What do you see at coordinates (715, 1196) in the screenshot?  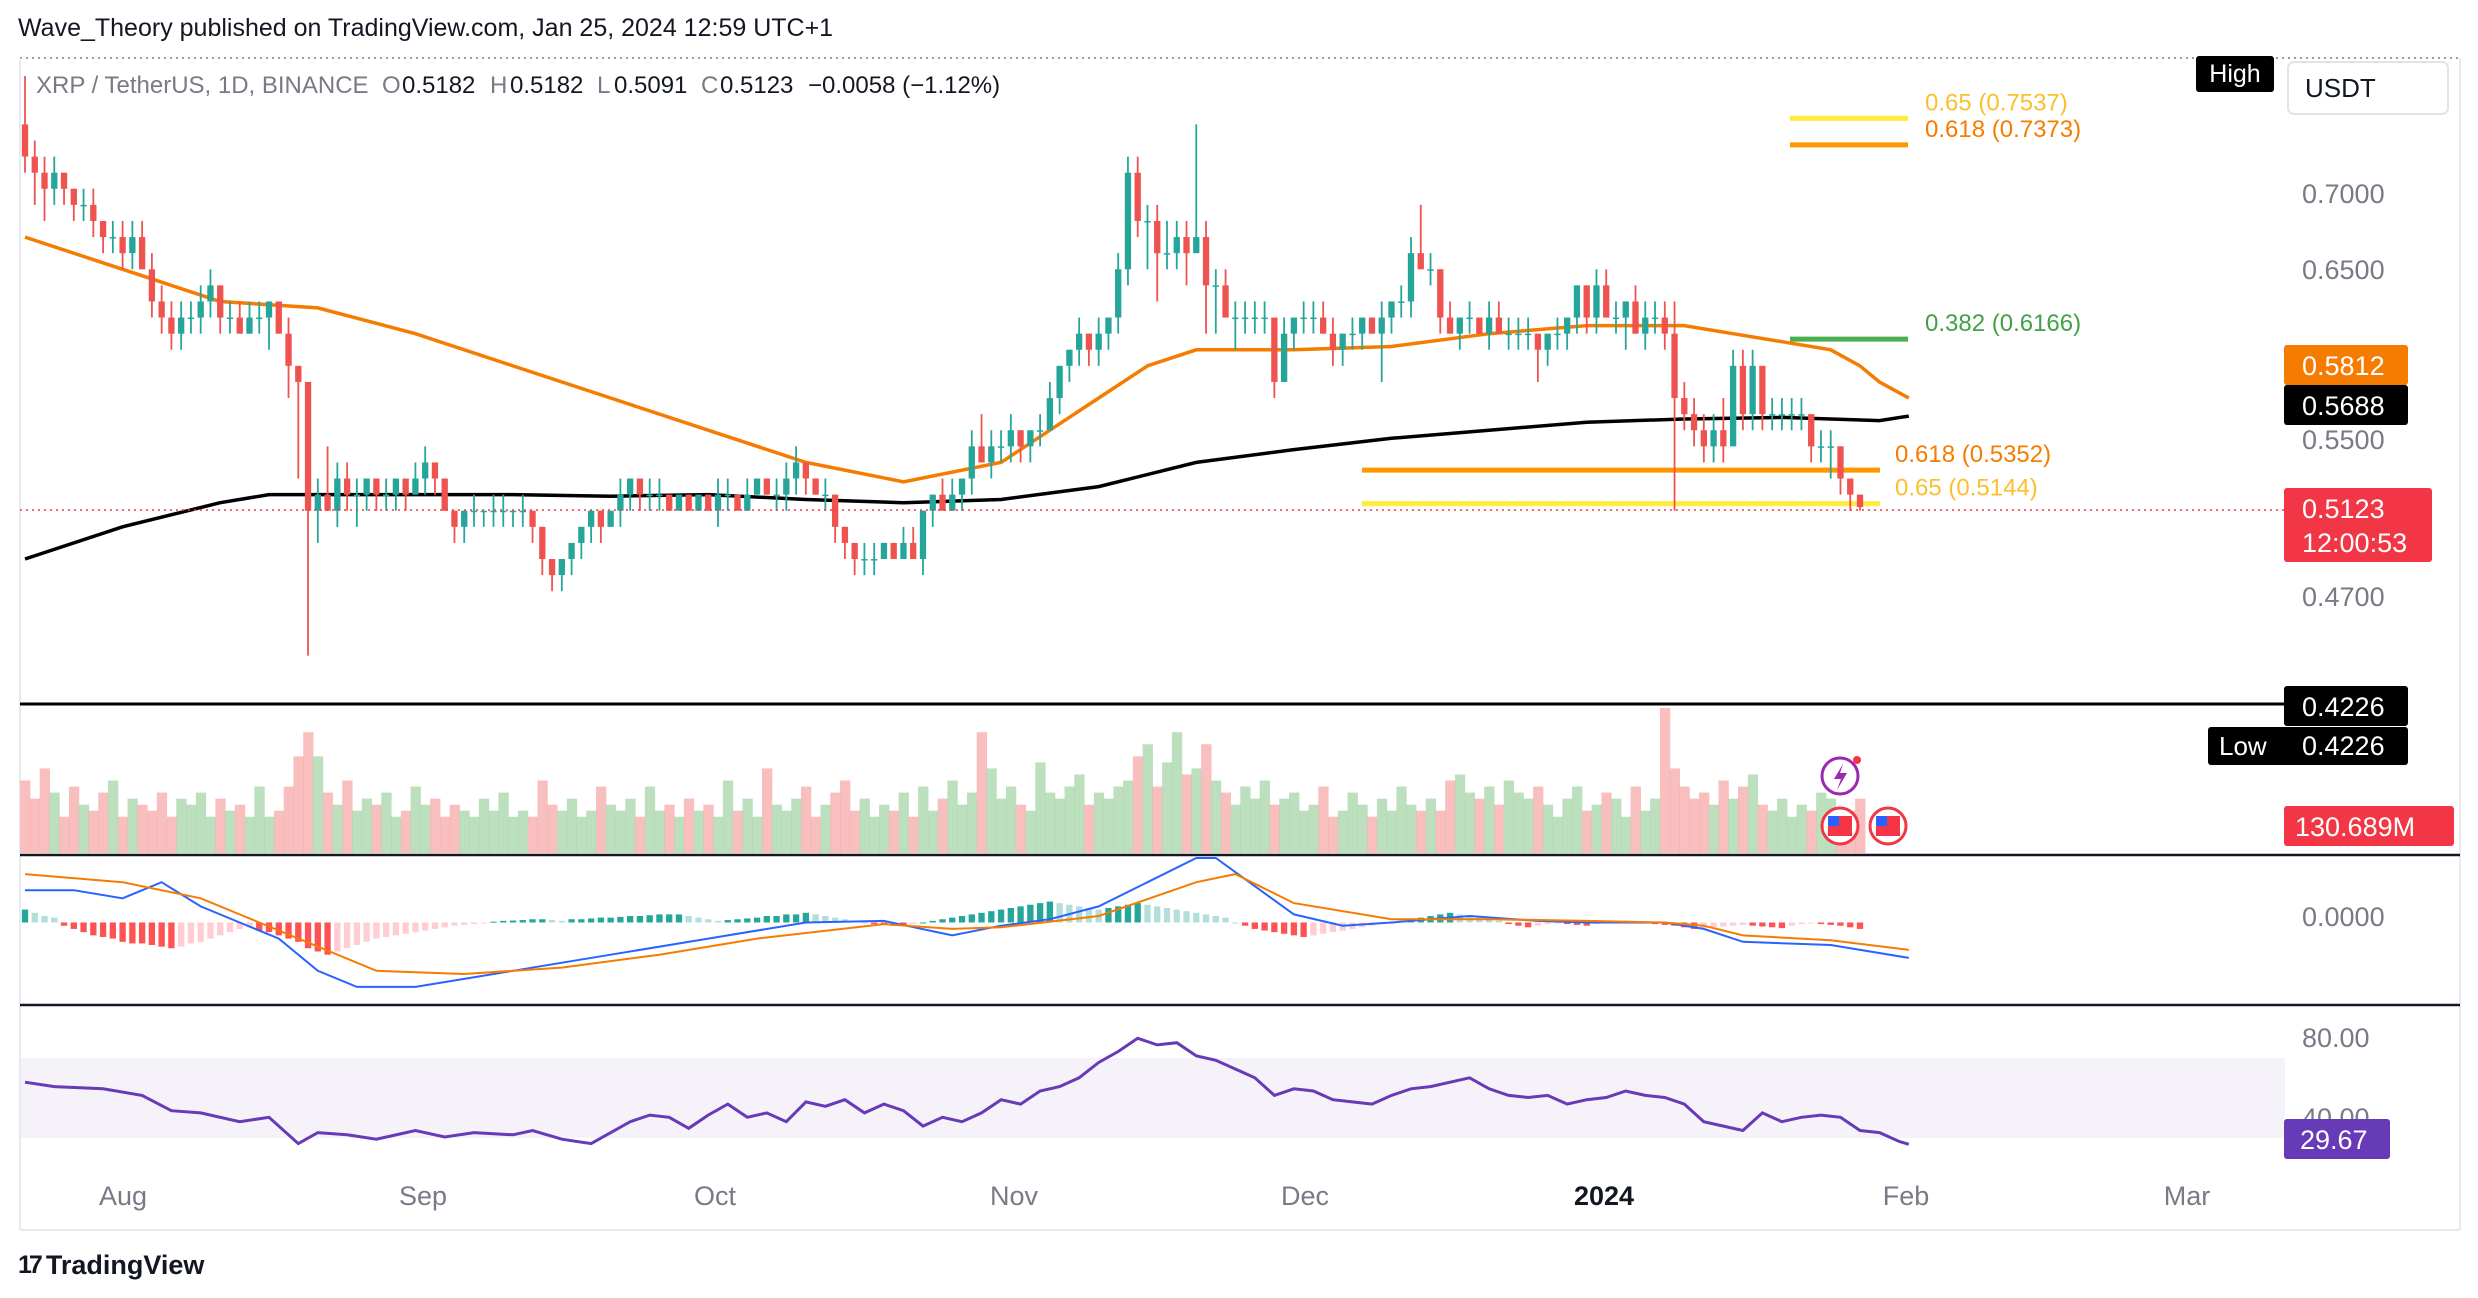 I see `x-tick-label: Oct` at bounding box center [715, 1196].